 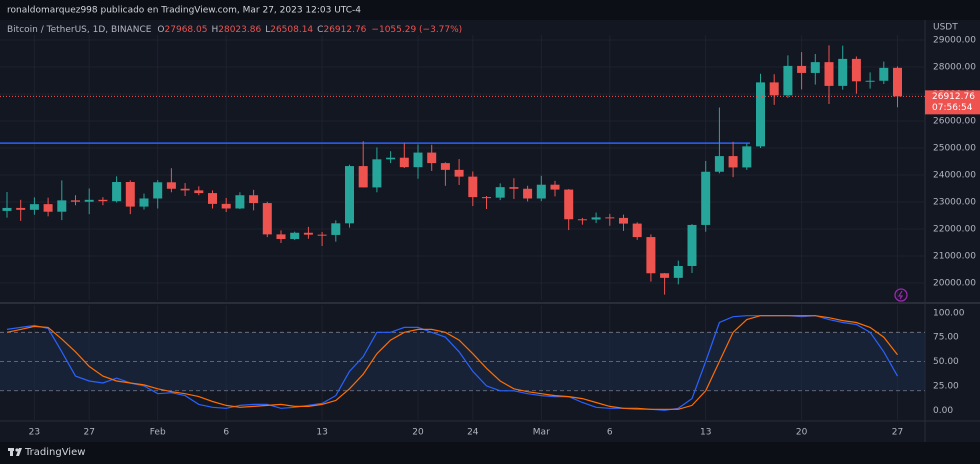 What do you see at coordinates (952, 108) in the screenshot?
I see `countdown: 07:56:54` at bounding box center [952, 108].